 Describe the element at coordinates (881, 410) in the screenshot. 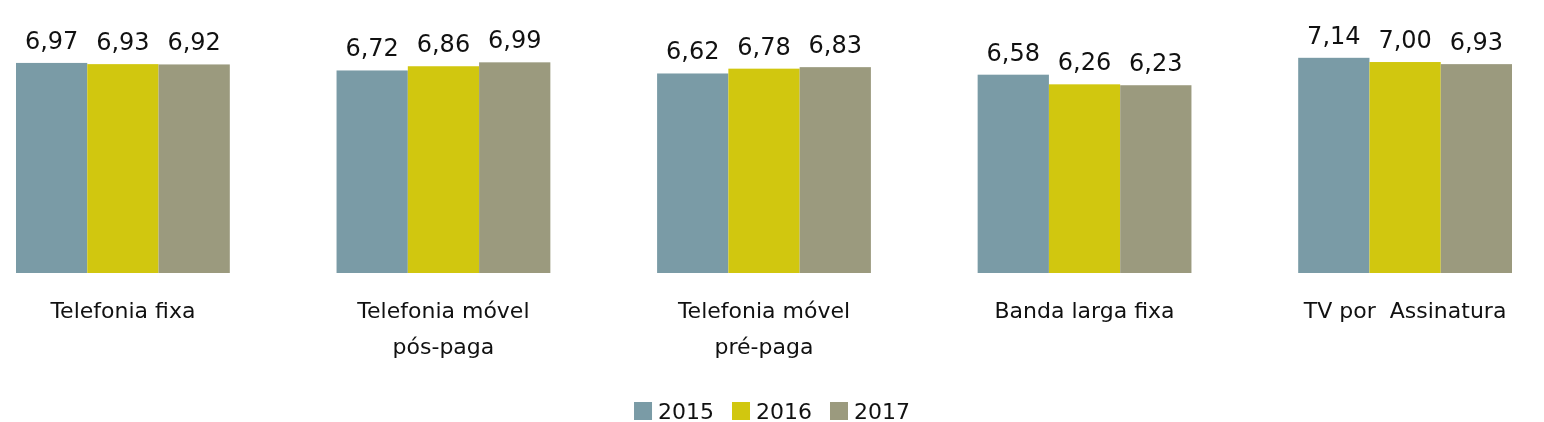

I see `legend-label: 2017` at that location.